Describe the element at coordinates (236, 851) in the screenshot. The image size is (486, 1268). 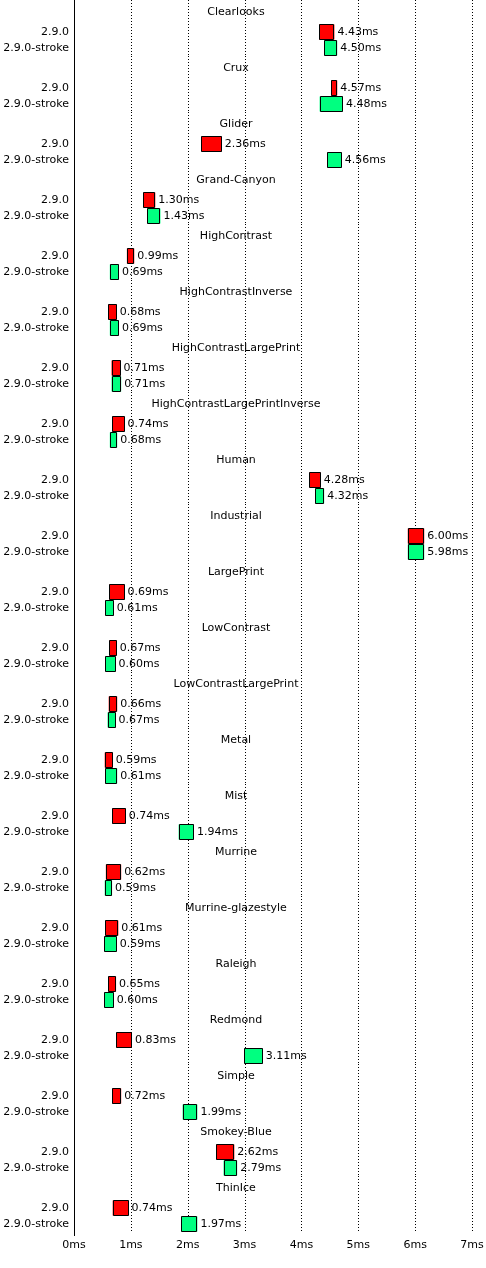
I see `chart-title: Murrine` at that location.